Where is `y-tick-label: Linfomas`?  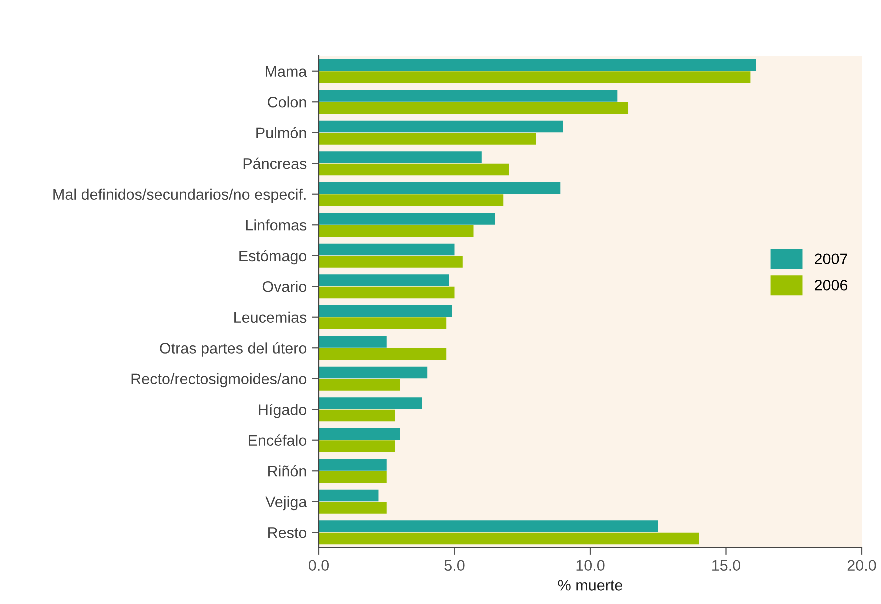 y-tick-label: Linfomas is located at coordinates (276, 225).